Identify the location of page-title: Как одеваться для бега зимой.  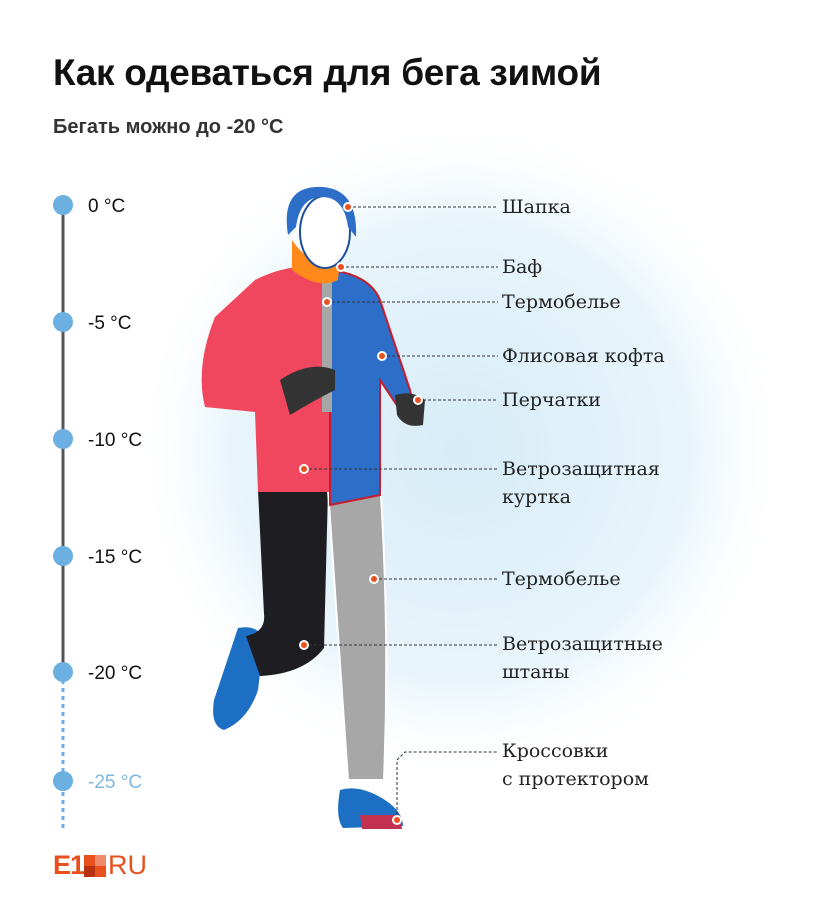
(327, 72).